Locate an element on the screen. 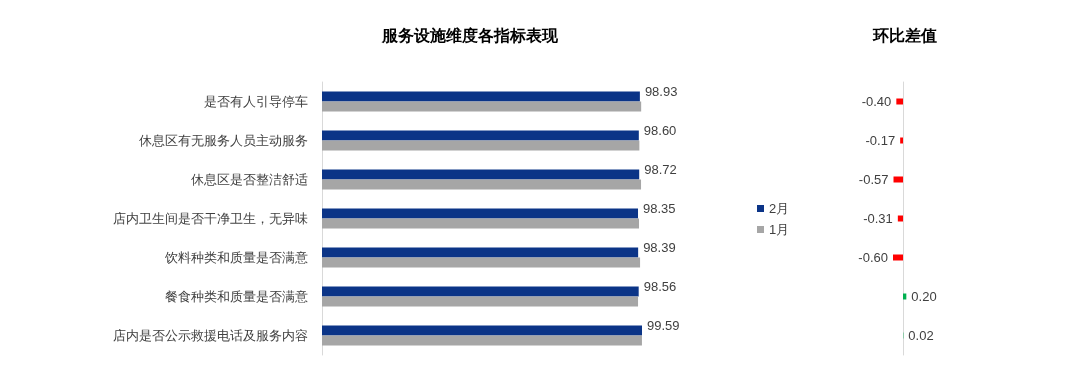 The image size is (1080, 369). data-label: 98.60 is located at coordinates (660, 130).